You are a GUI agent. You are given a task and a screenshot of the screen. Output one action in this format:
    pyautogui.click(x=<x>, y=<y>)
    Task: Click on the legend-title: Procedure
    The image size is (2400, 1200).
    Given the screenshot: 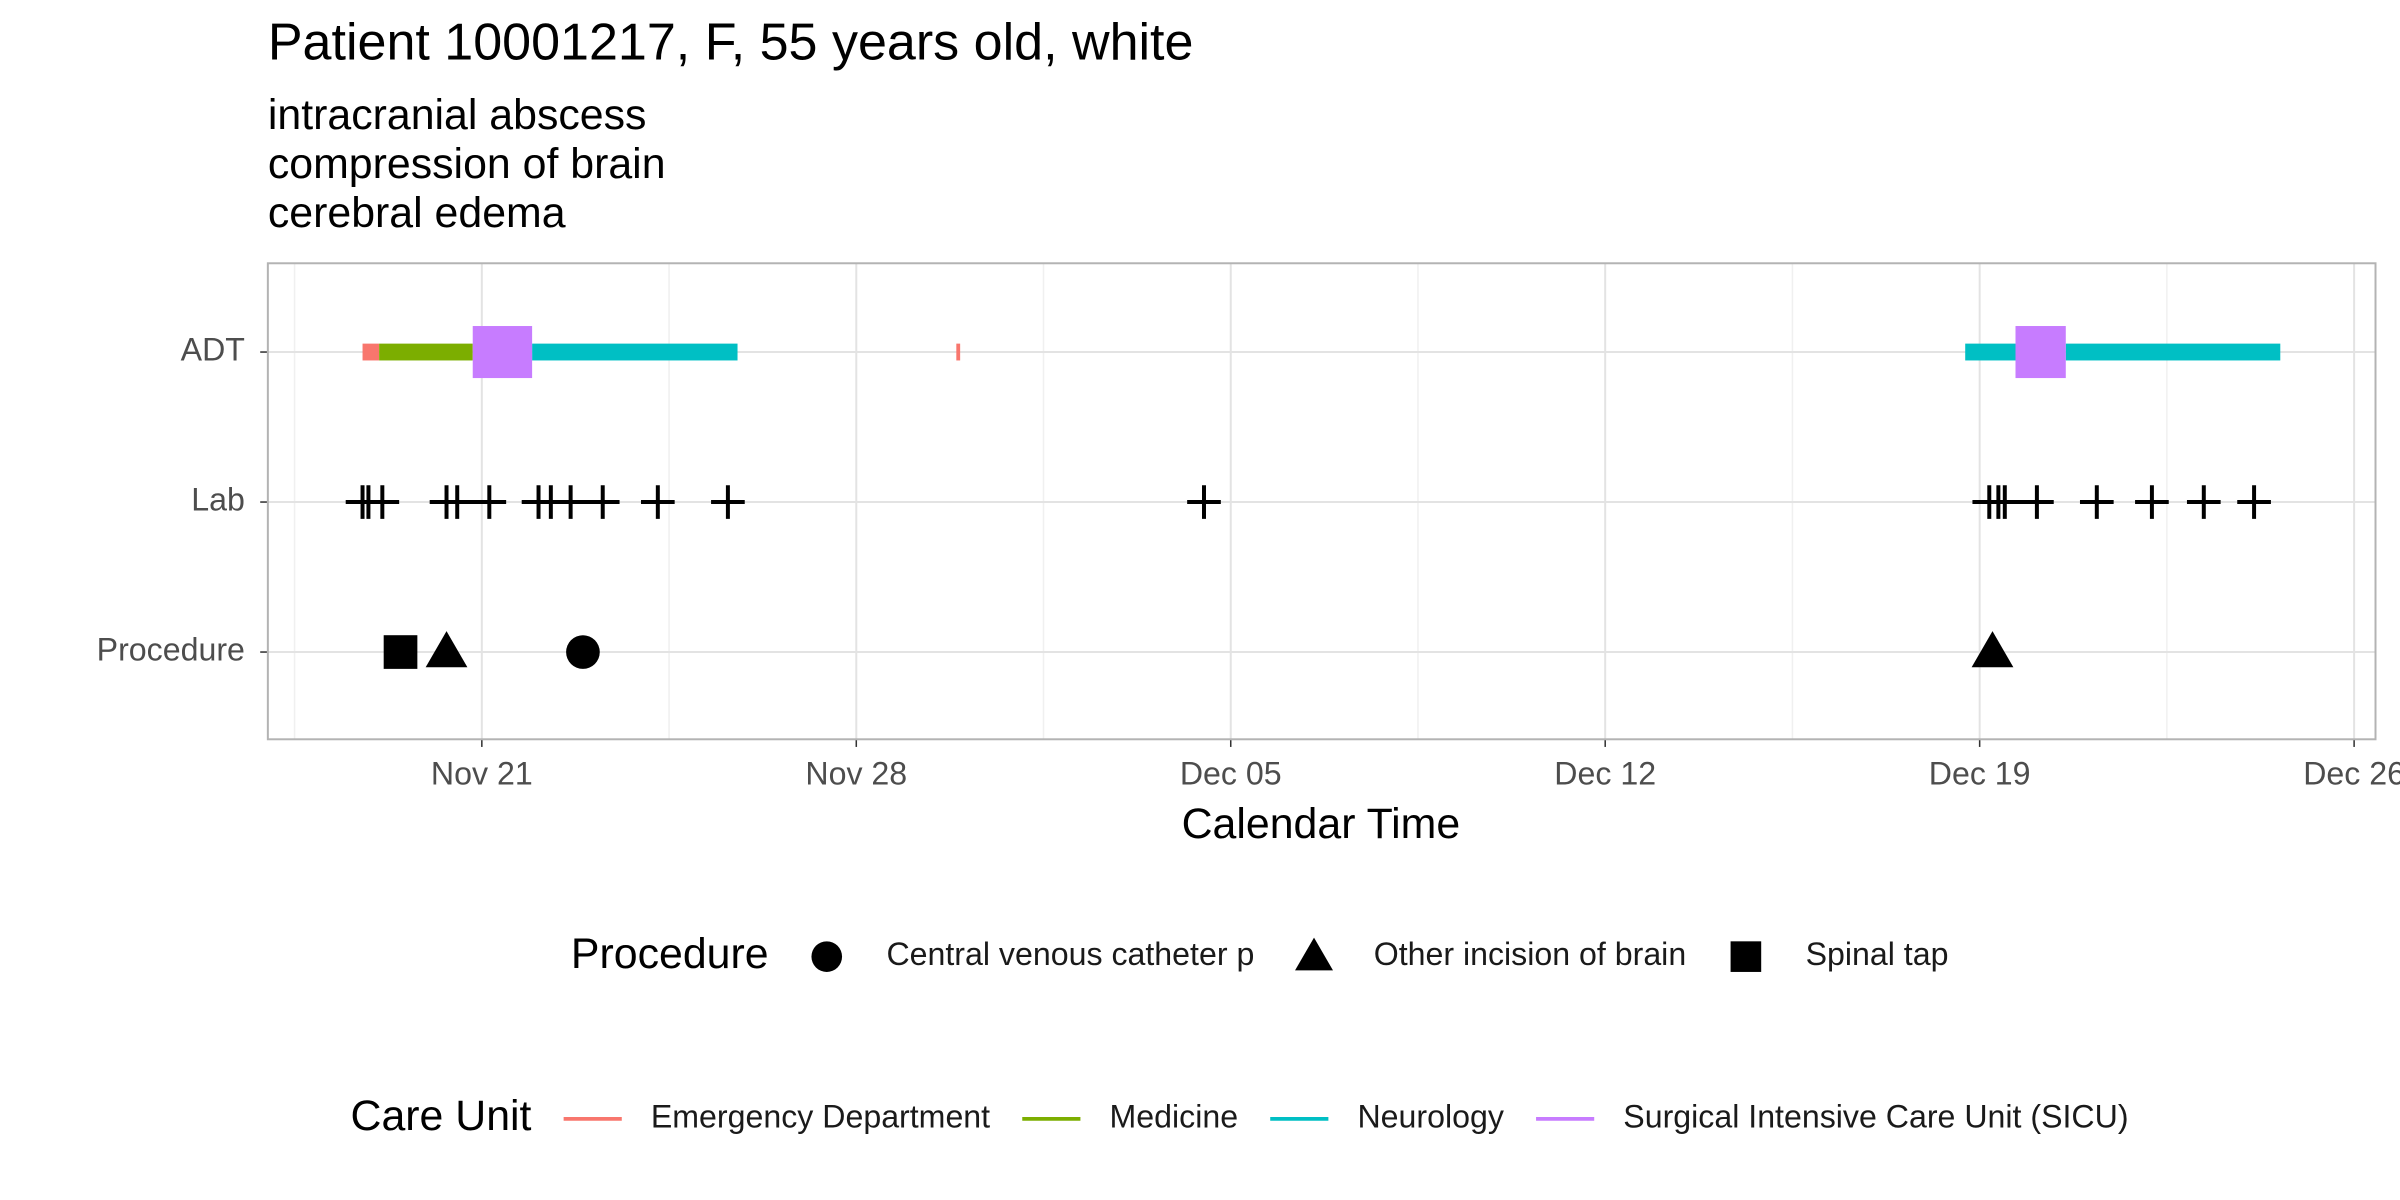 What is the action you would take?
    pyautogui.click(x=670, y=954)
    